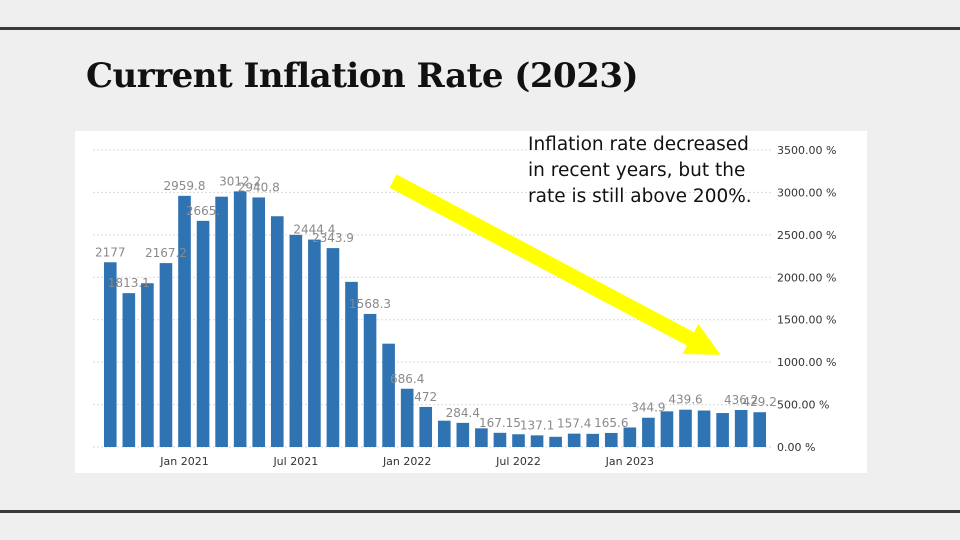  What do you see at coordinates (806, 150) in the screenshot?
I see `y-tick-label: 3500.00 %` at bounding box center [806, 150].